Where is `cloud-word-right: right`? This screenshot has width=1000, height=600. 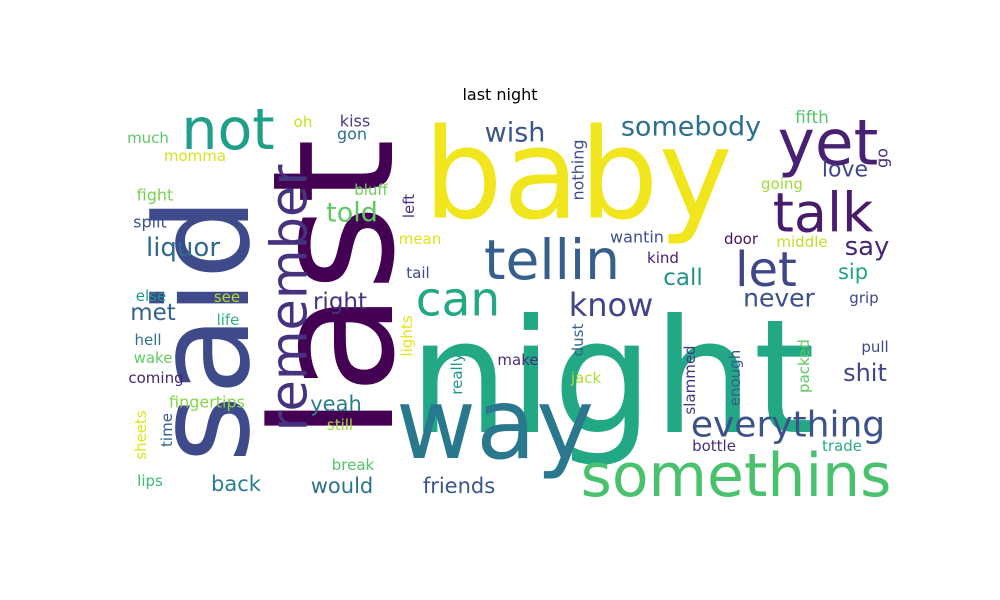 cloud-word-right: right is located at coordinates (340, 302).